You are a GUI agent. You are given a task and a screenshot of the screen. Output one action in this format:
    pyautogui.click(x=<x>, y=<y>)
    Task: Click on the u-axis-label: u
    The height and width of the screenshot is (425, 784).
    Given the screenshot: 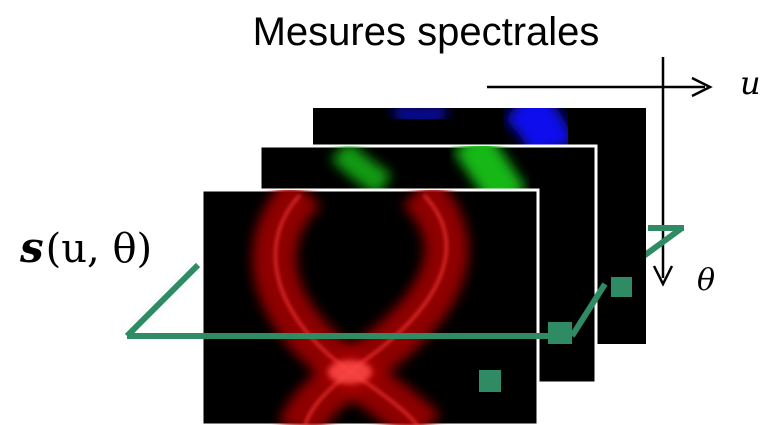 What is the action you would take?
    pyautogui.click(x=750, y=83)
    